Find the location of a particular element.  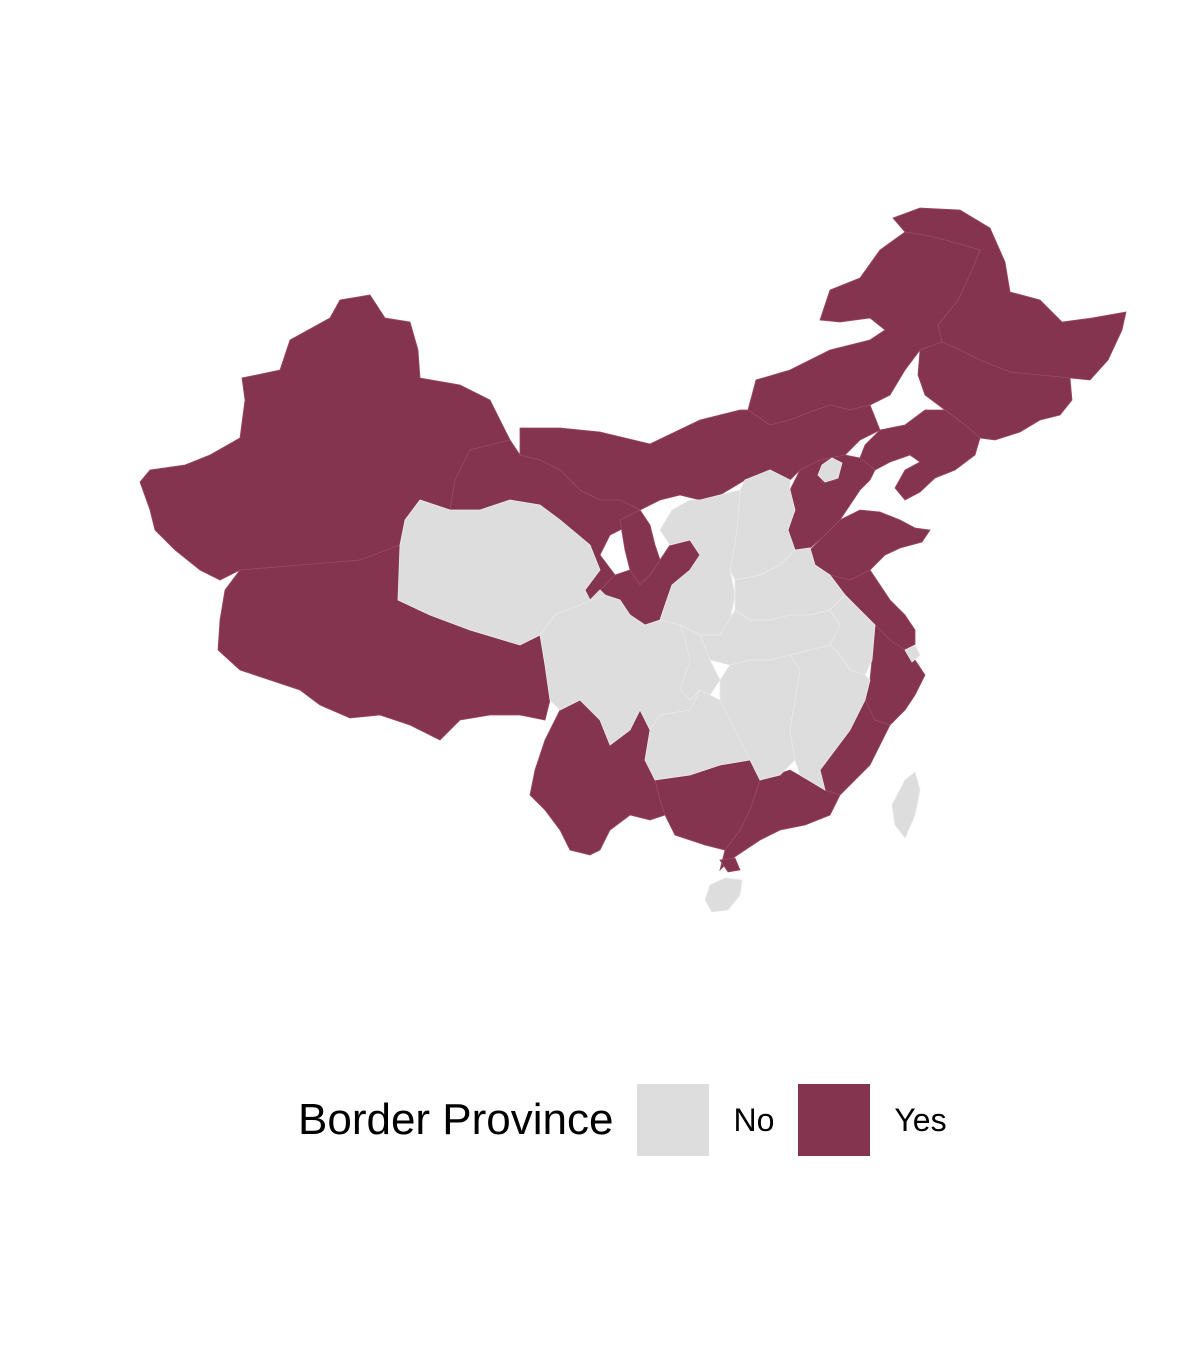

legend-label-no: No is located at coordinates (754, 1119).